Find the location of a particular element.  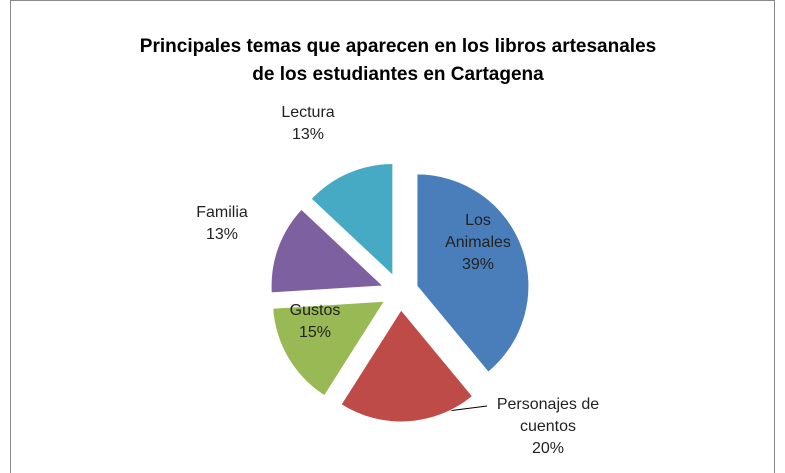

data-label: Familia 13% is located at coordinates (222, 224).